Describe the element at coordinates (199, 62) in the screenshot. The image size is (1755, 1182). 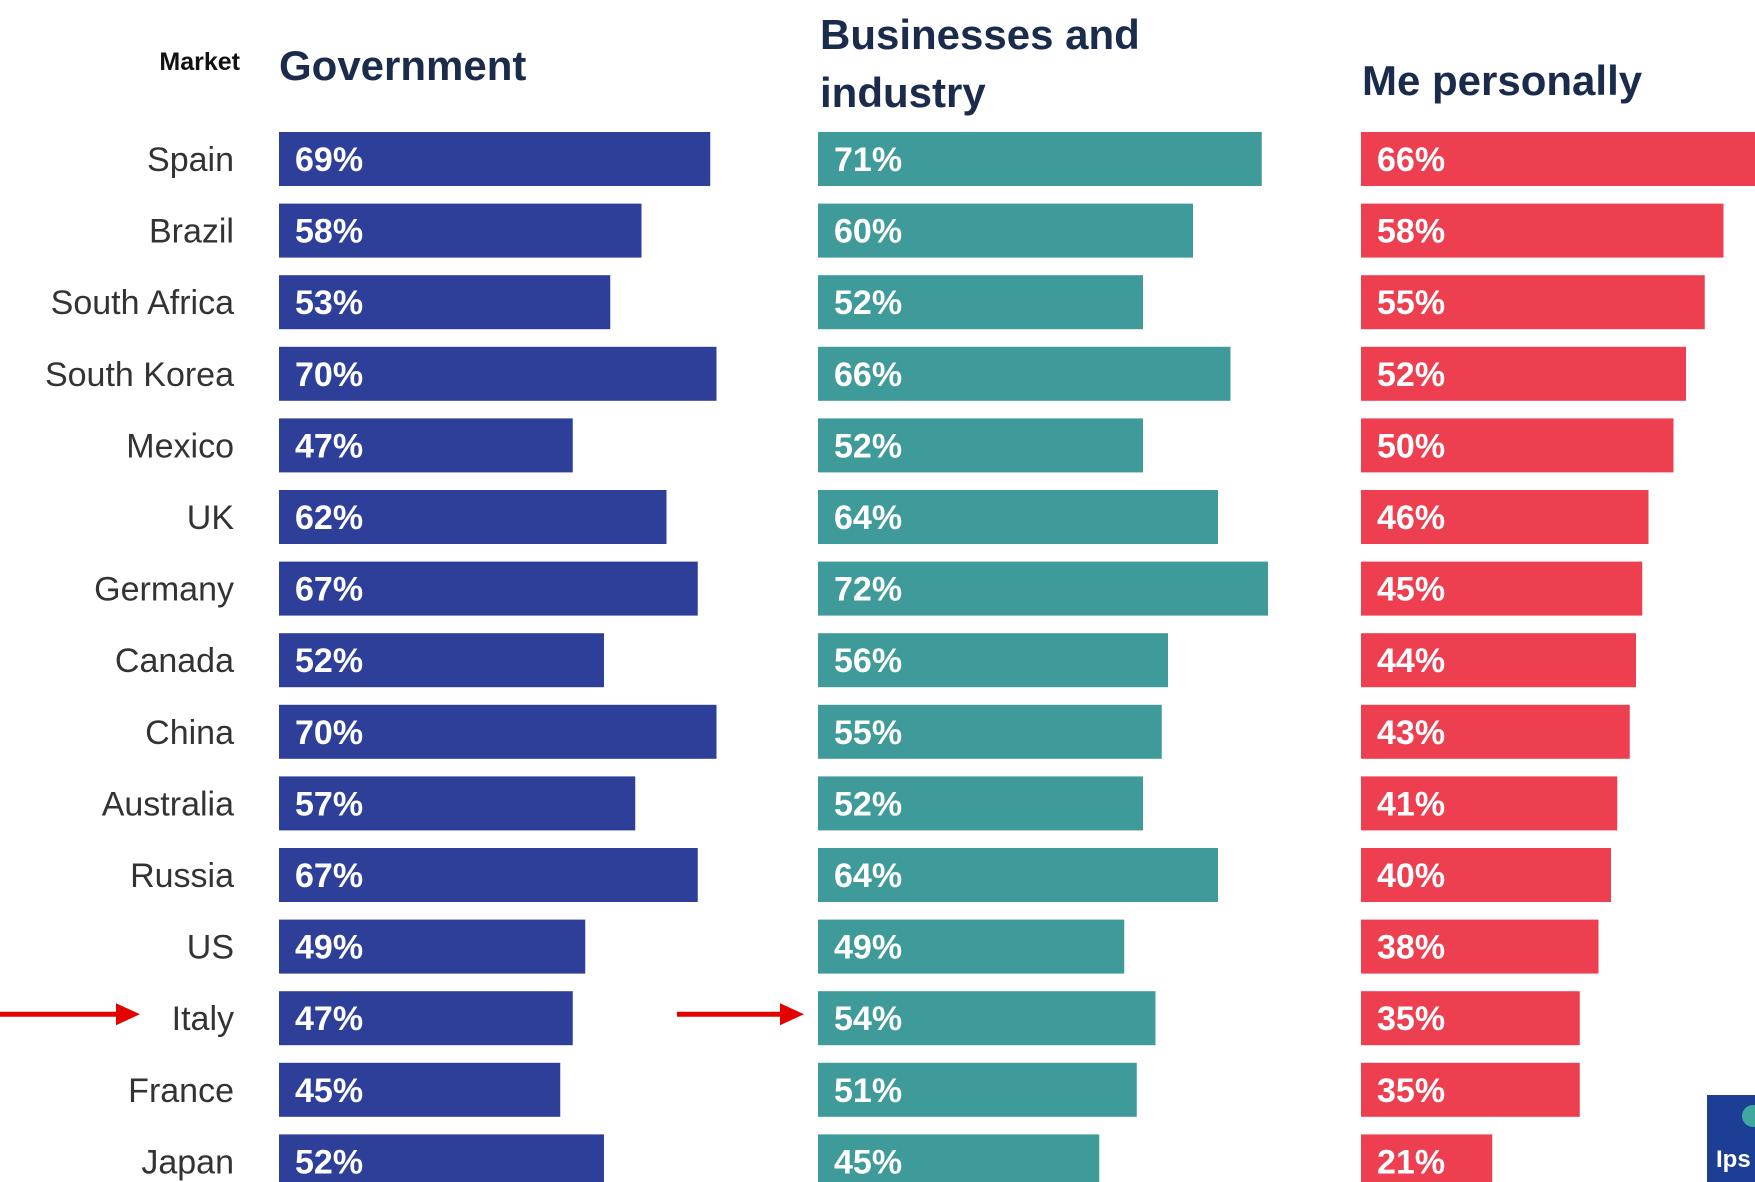
I see `category-header: Market` at that location.